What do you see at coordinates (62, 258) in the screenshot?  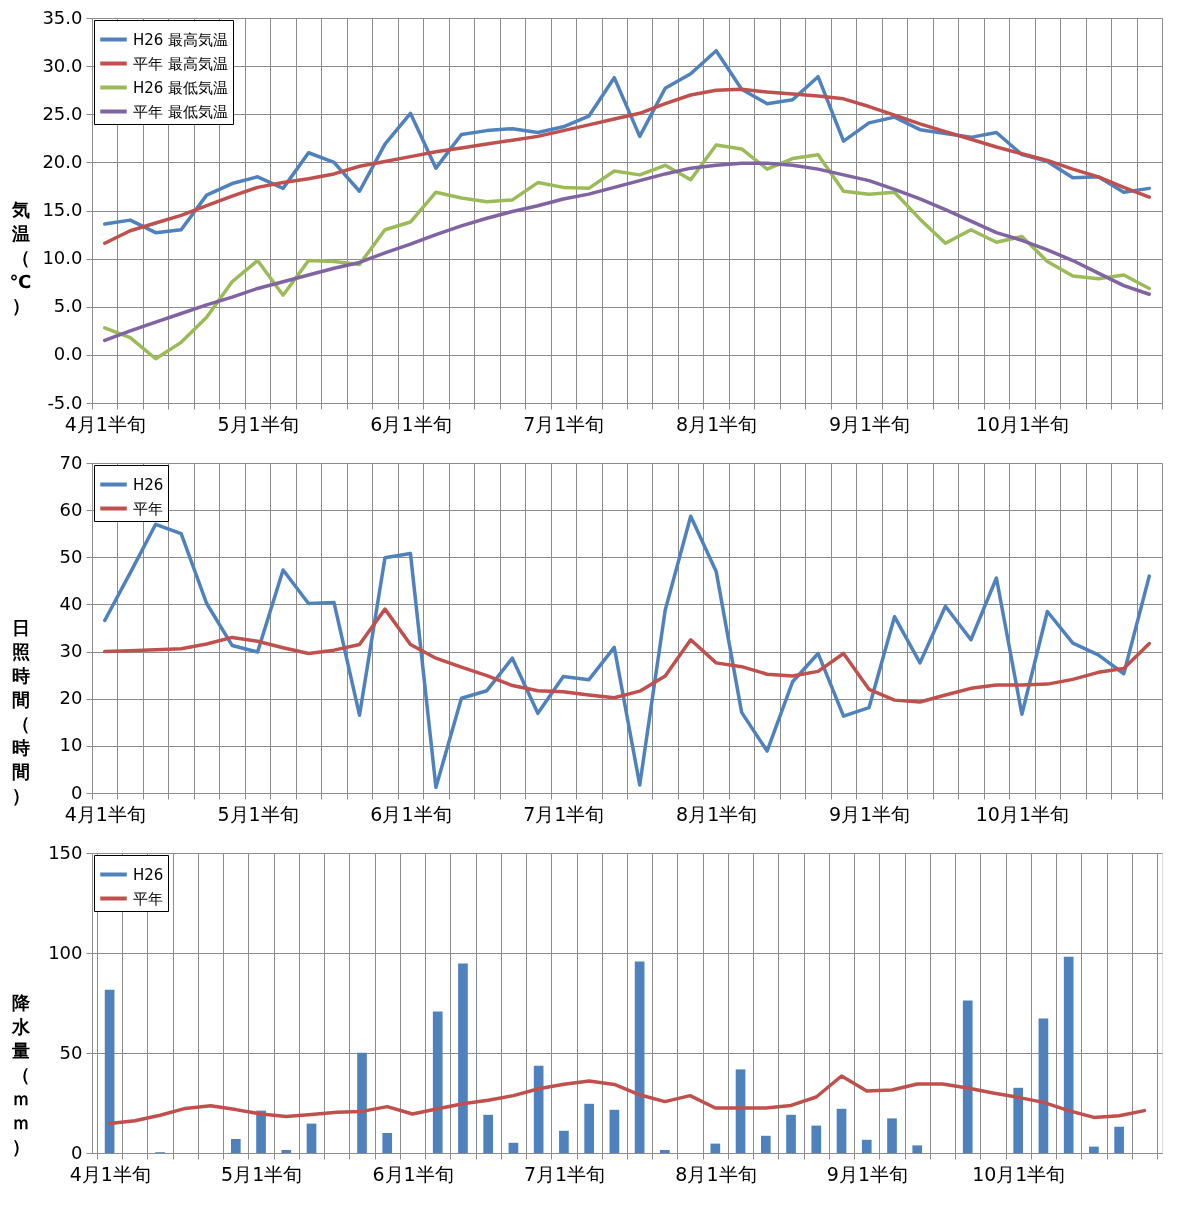 I see `y-tick-label: 10.0` at bounding box center [62, 258].